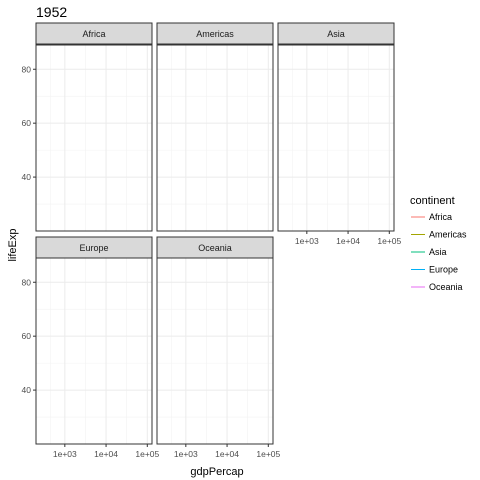 This screenshot has width=480, height=480. I want to click on legend-label: Africa, so click(440, 217).